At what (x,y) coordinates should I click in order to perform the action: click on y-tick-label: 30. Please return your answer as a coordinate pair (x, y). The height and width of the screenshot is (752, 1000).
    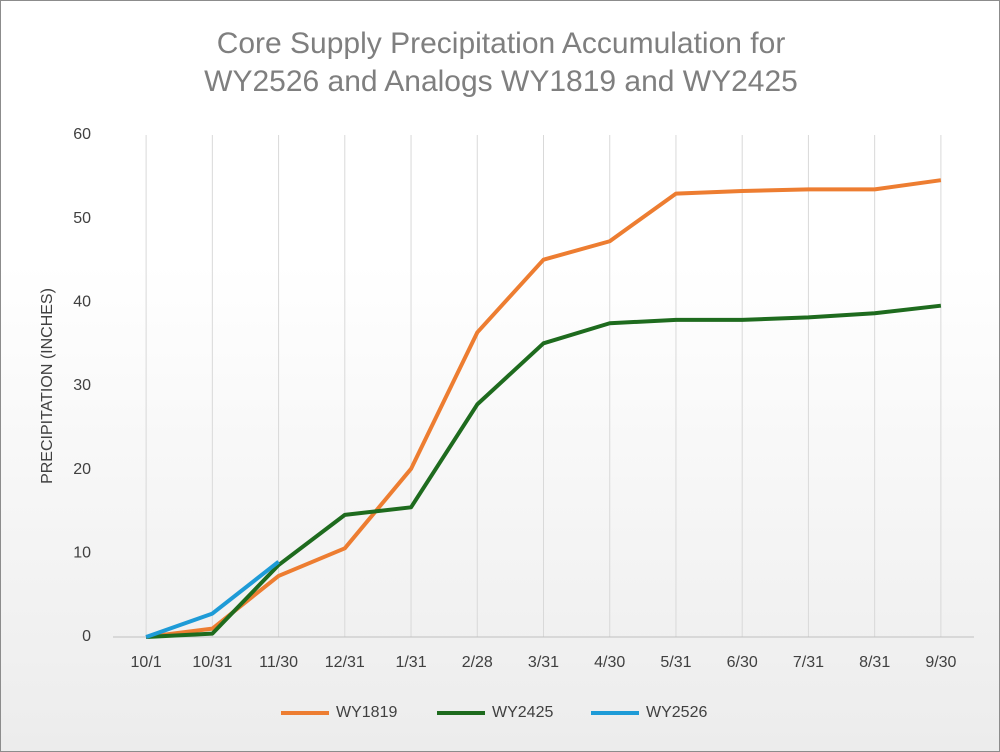
    Looking at the image, I should click on (82, 385).